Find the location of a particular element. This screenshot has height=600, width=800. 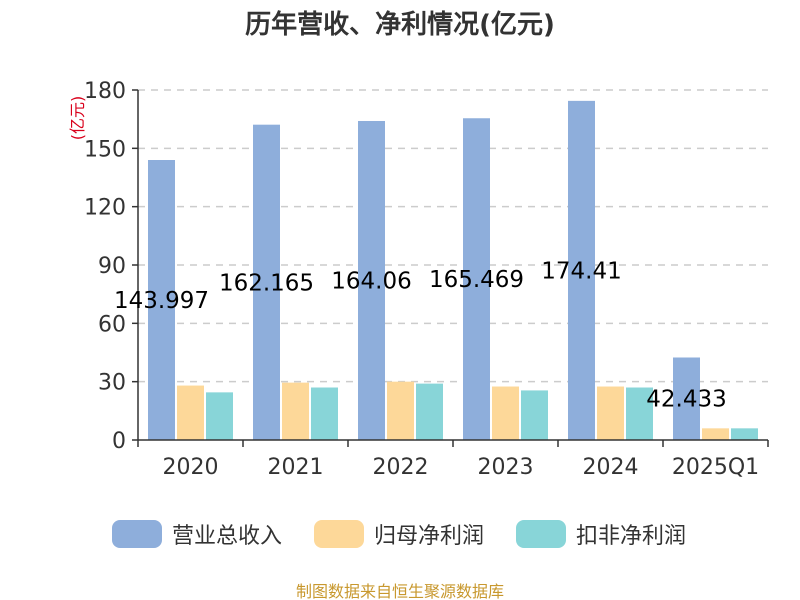

y-tick-label: 120 is located at coordinates (105, 208).